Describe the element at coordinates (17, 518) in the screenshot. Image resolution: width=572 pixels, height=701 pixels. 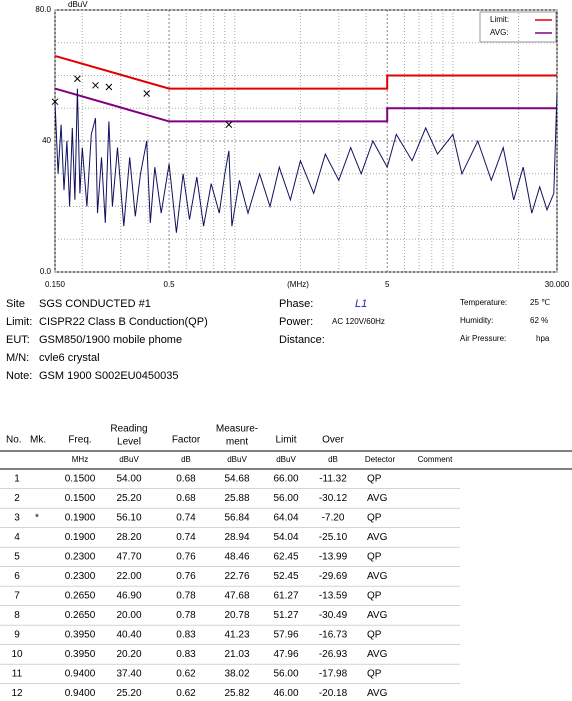
I see `table-cell: 3` at that location.